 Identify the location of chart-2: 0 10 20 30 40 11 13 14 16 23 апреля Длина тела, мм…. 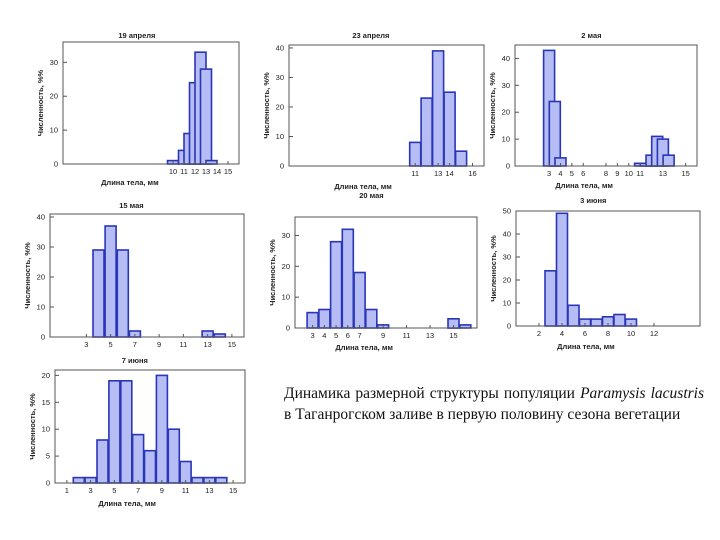
(373, 111).